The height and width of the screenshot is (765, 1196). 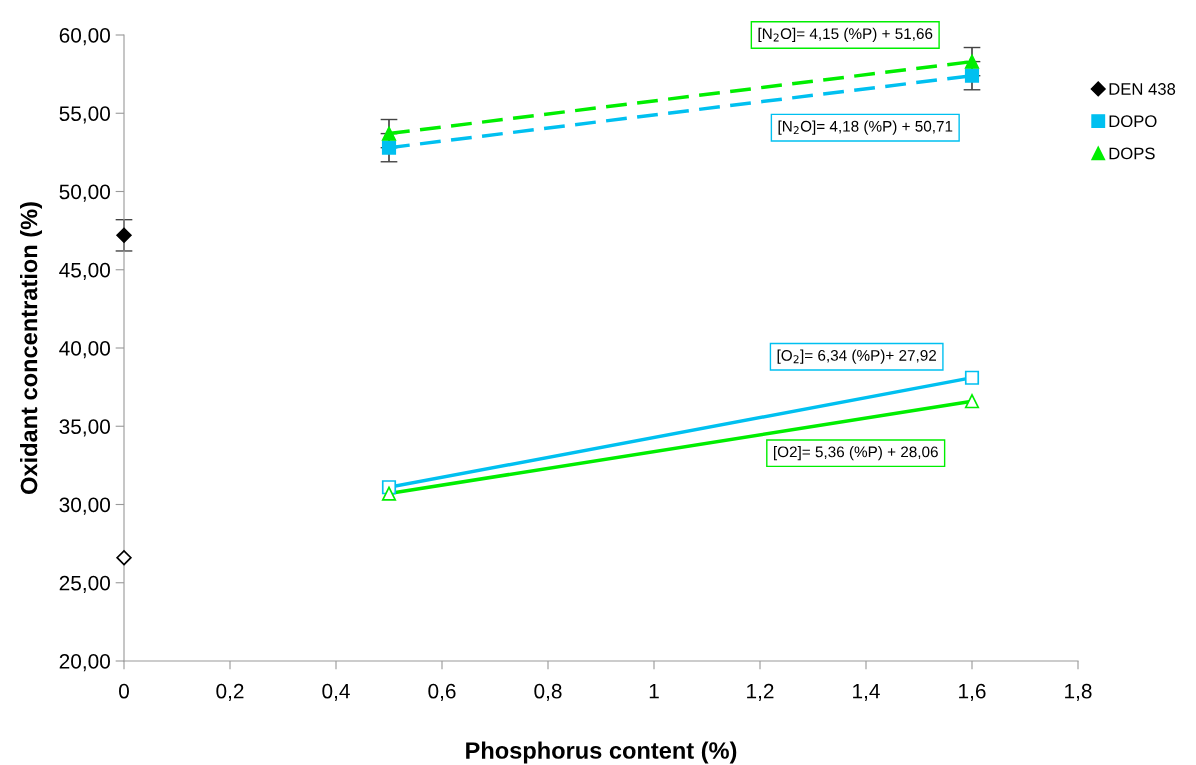 I want to click on x-tick-label: 1,4, so click(x=866, y=692).